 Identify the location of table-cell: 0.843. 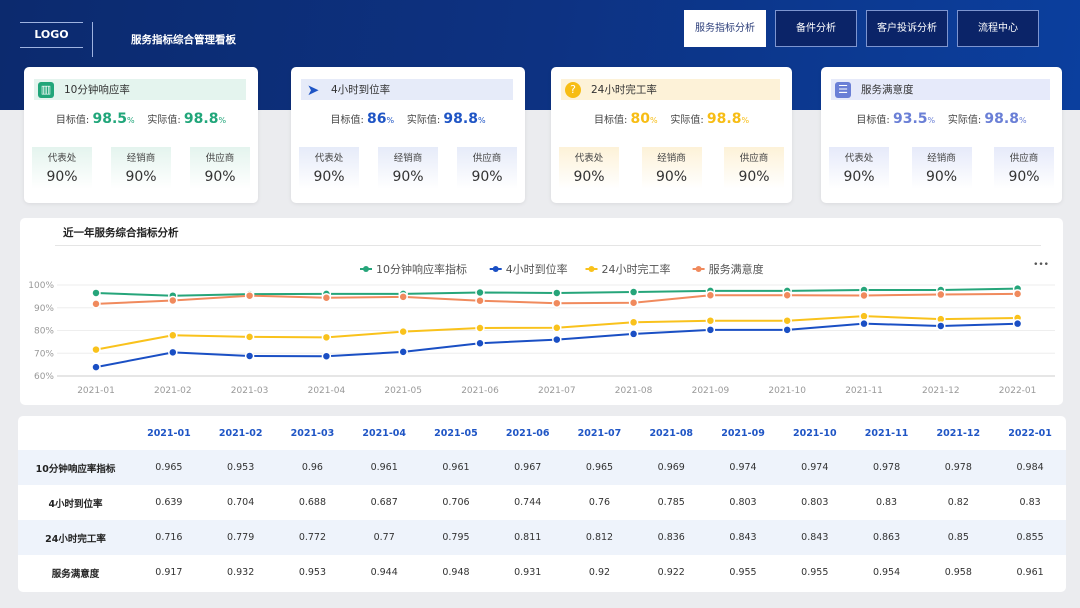
(814, 537).